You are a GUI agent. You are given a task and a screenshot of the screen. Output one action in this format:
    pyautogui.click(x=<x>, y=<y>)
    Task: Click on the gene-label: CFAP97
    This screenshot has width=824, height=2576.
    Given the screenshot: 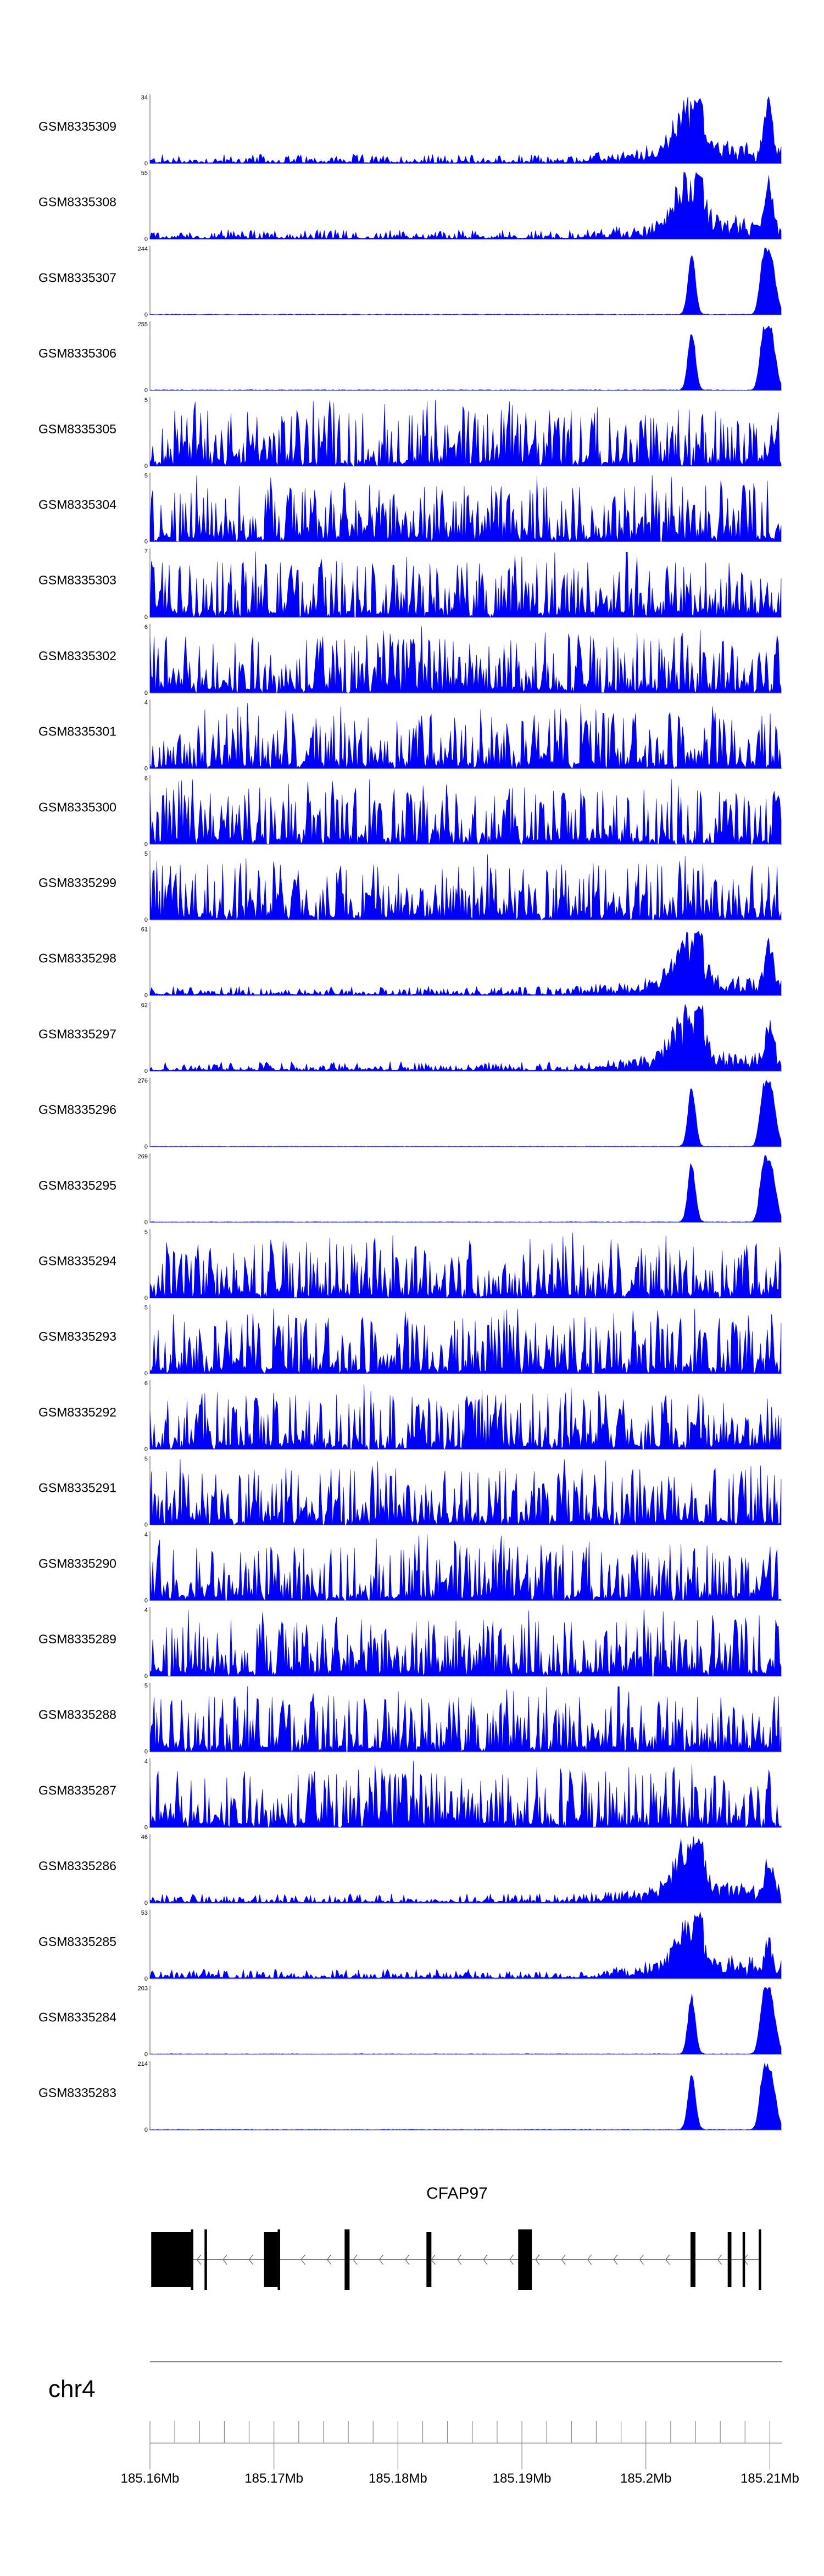 What is the action you would take?
    pyautogui.click(x=457, y=2193)
    